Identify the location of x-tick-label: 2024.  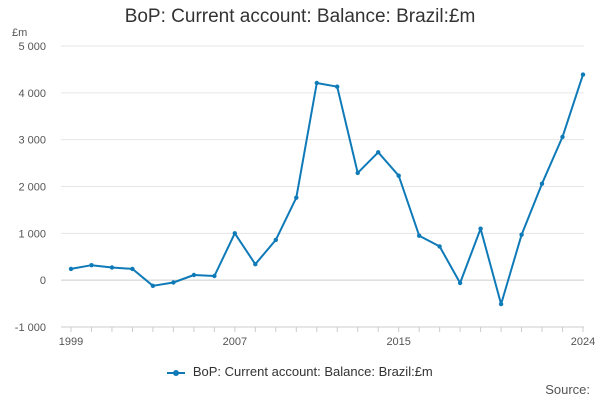
(583, 342).